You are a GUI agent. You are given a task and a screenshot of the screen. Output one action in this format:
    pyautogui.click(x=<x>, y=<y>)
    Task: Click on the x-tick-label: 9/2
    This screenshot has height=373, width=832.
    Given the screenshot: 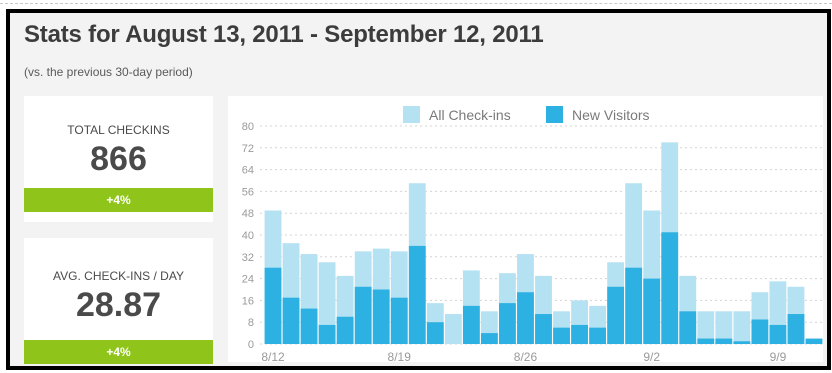 What is the action you would take?
    pyautogui.click(x=651, y=356)
    